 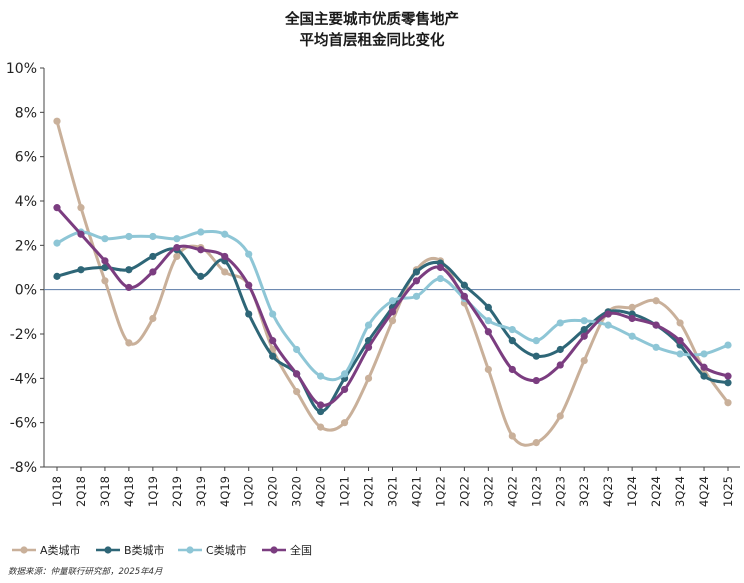 What do you see at coordinates (488, 491) in the screenshot?
I see `x-tick-label: 3Q22` at bounding box center [488, 491].